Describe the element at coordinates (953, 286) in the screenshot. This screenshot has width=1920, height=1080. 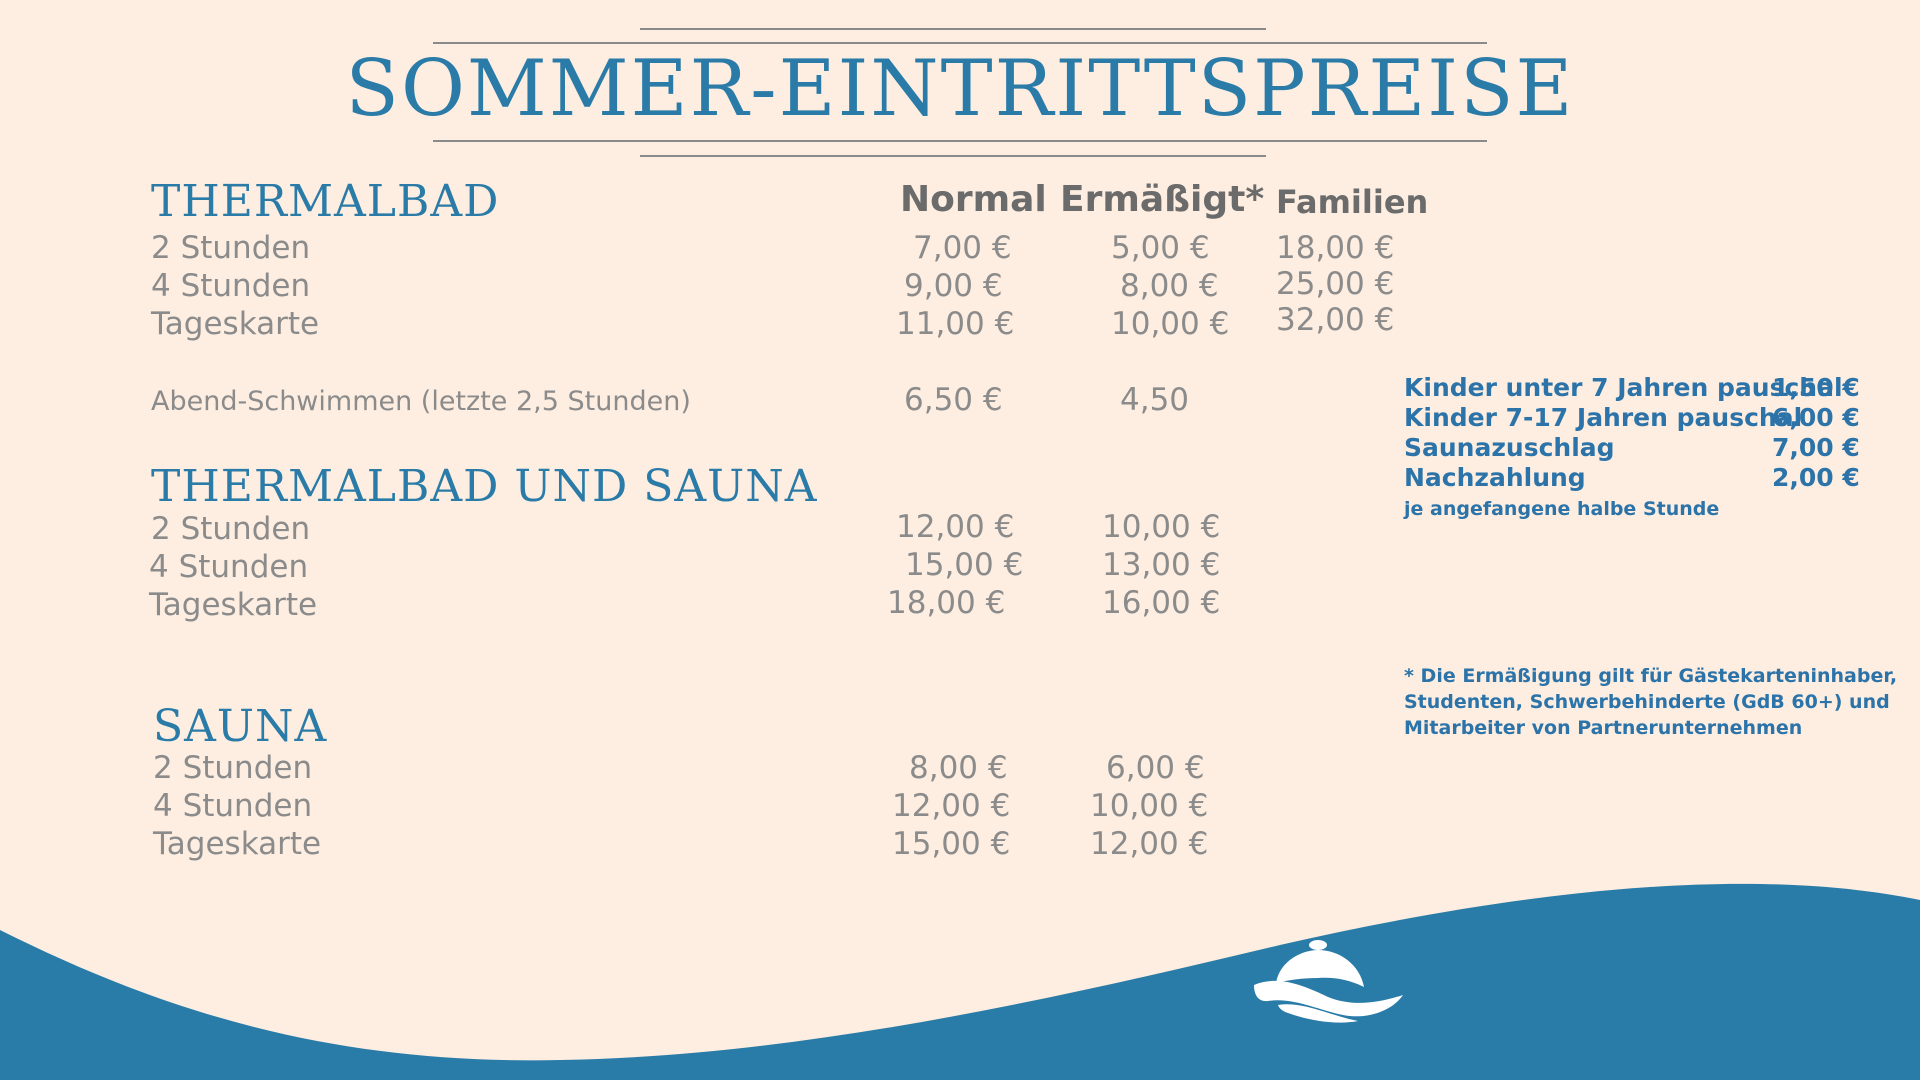
I see `thermalbad-row-normal: 9,00 €` at that location.